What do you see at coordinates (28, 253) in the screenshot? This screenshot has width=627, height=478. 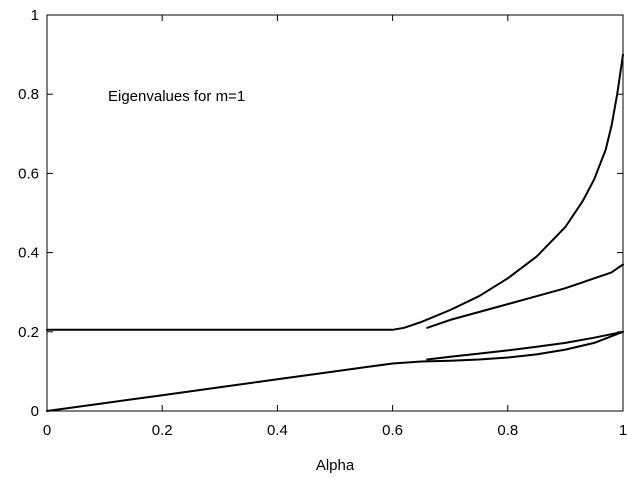 I see `y-tick-label: 0.4` at bounding box center [28, 253].